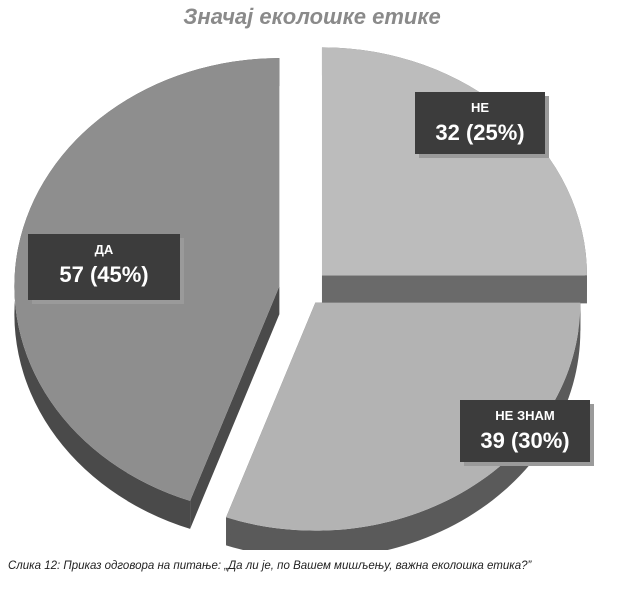 This screenshot has height=604, width=624. I want to click on pie-slice-wall-1-end, so click(454, 289).